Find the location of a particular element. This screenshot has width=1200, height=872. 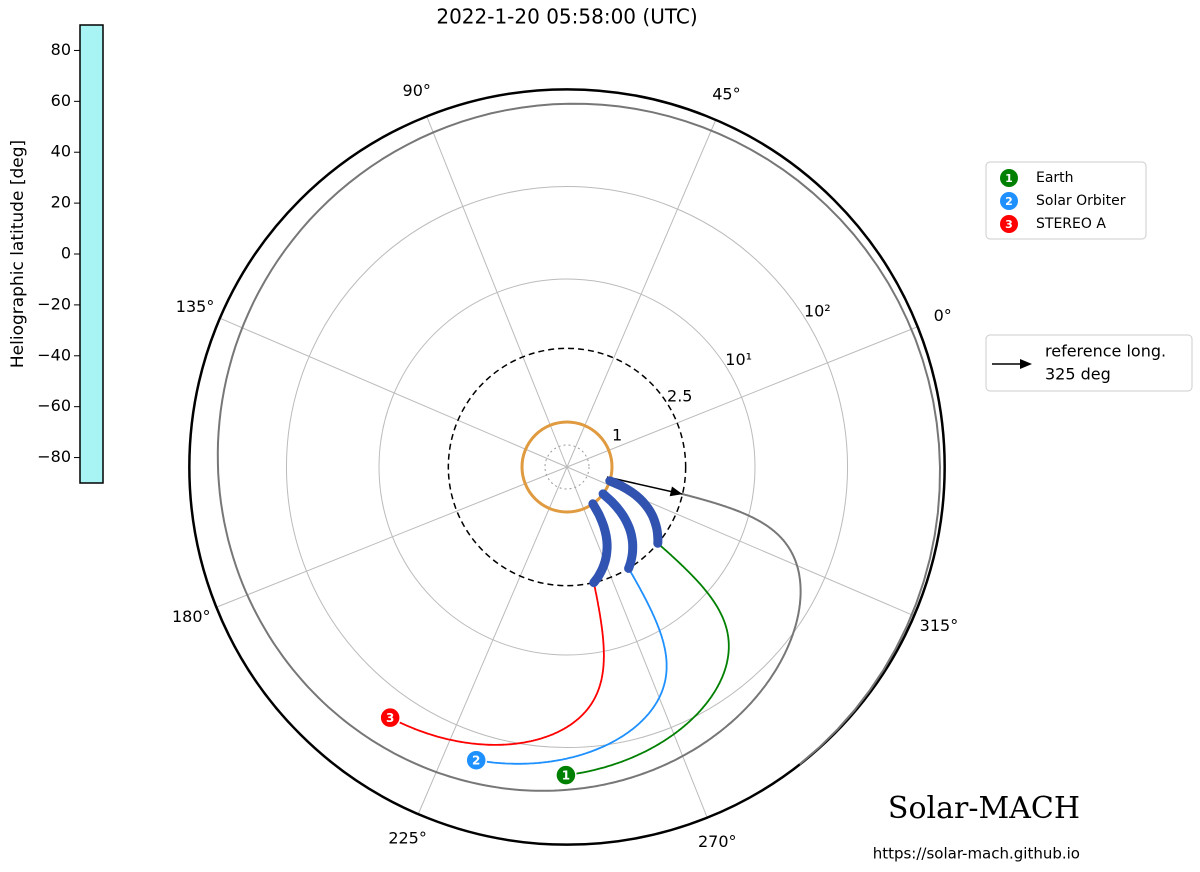

reference-arrow is located at coordinates (644, 485).